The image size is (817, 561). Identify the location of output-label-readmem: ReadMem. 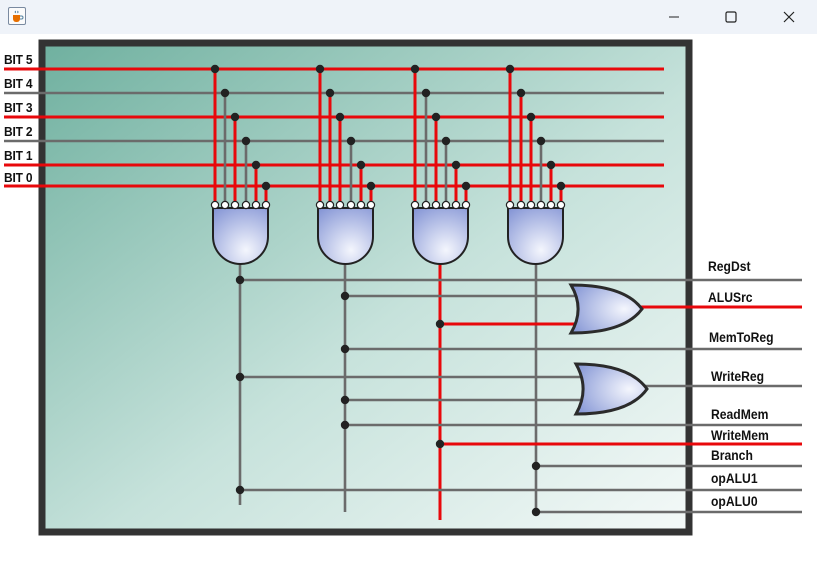
(740, 414).